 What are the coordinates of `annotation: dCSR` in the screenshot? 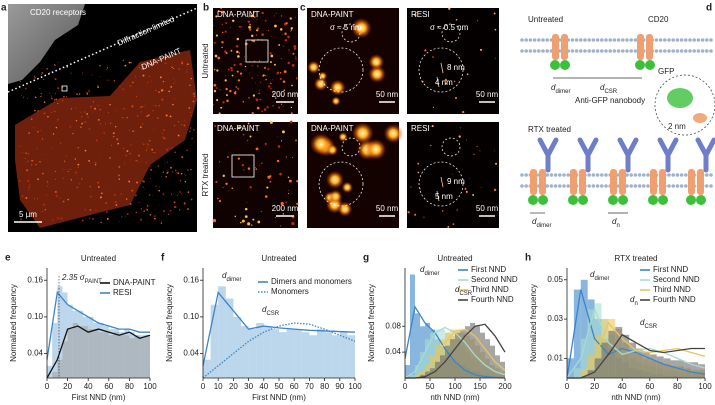 It's located at (271, 310).